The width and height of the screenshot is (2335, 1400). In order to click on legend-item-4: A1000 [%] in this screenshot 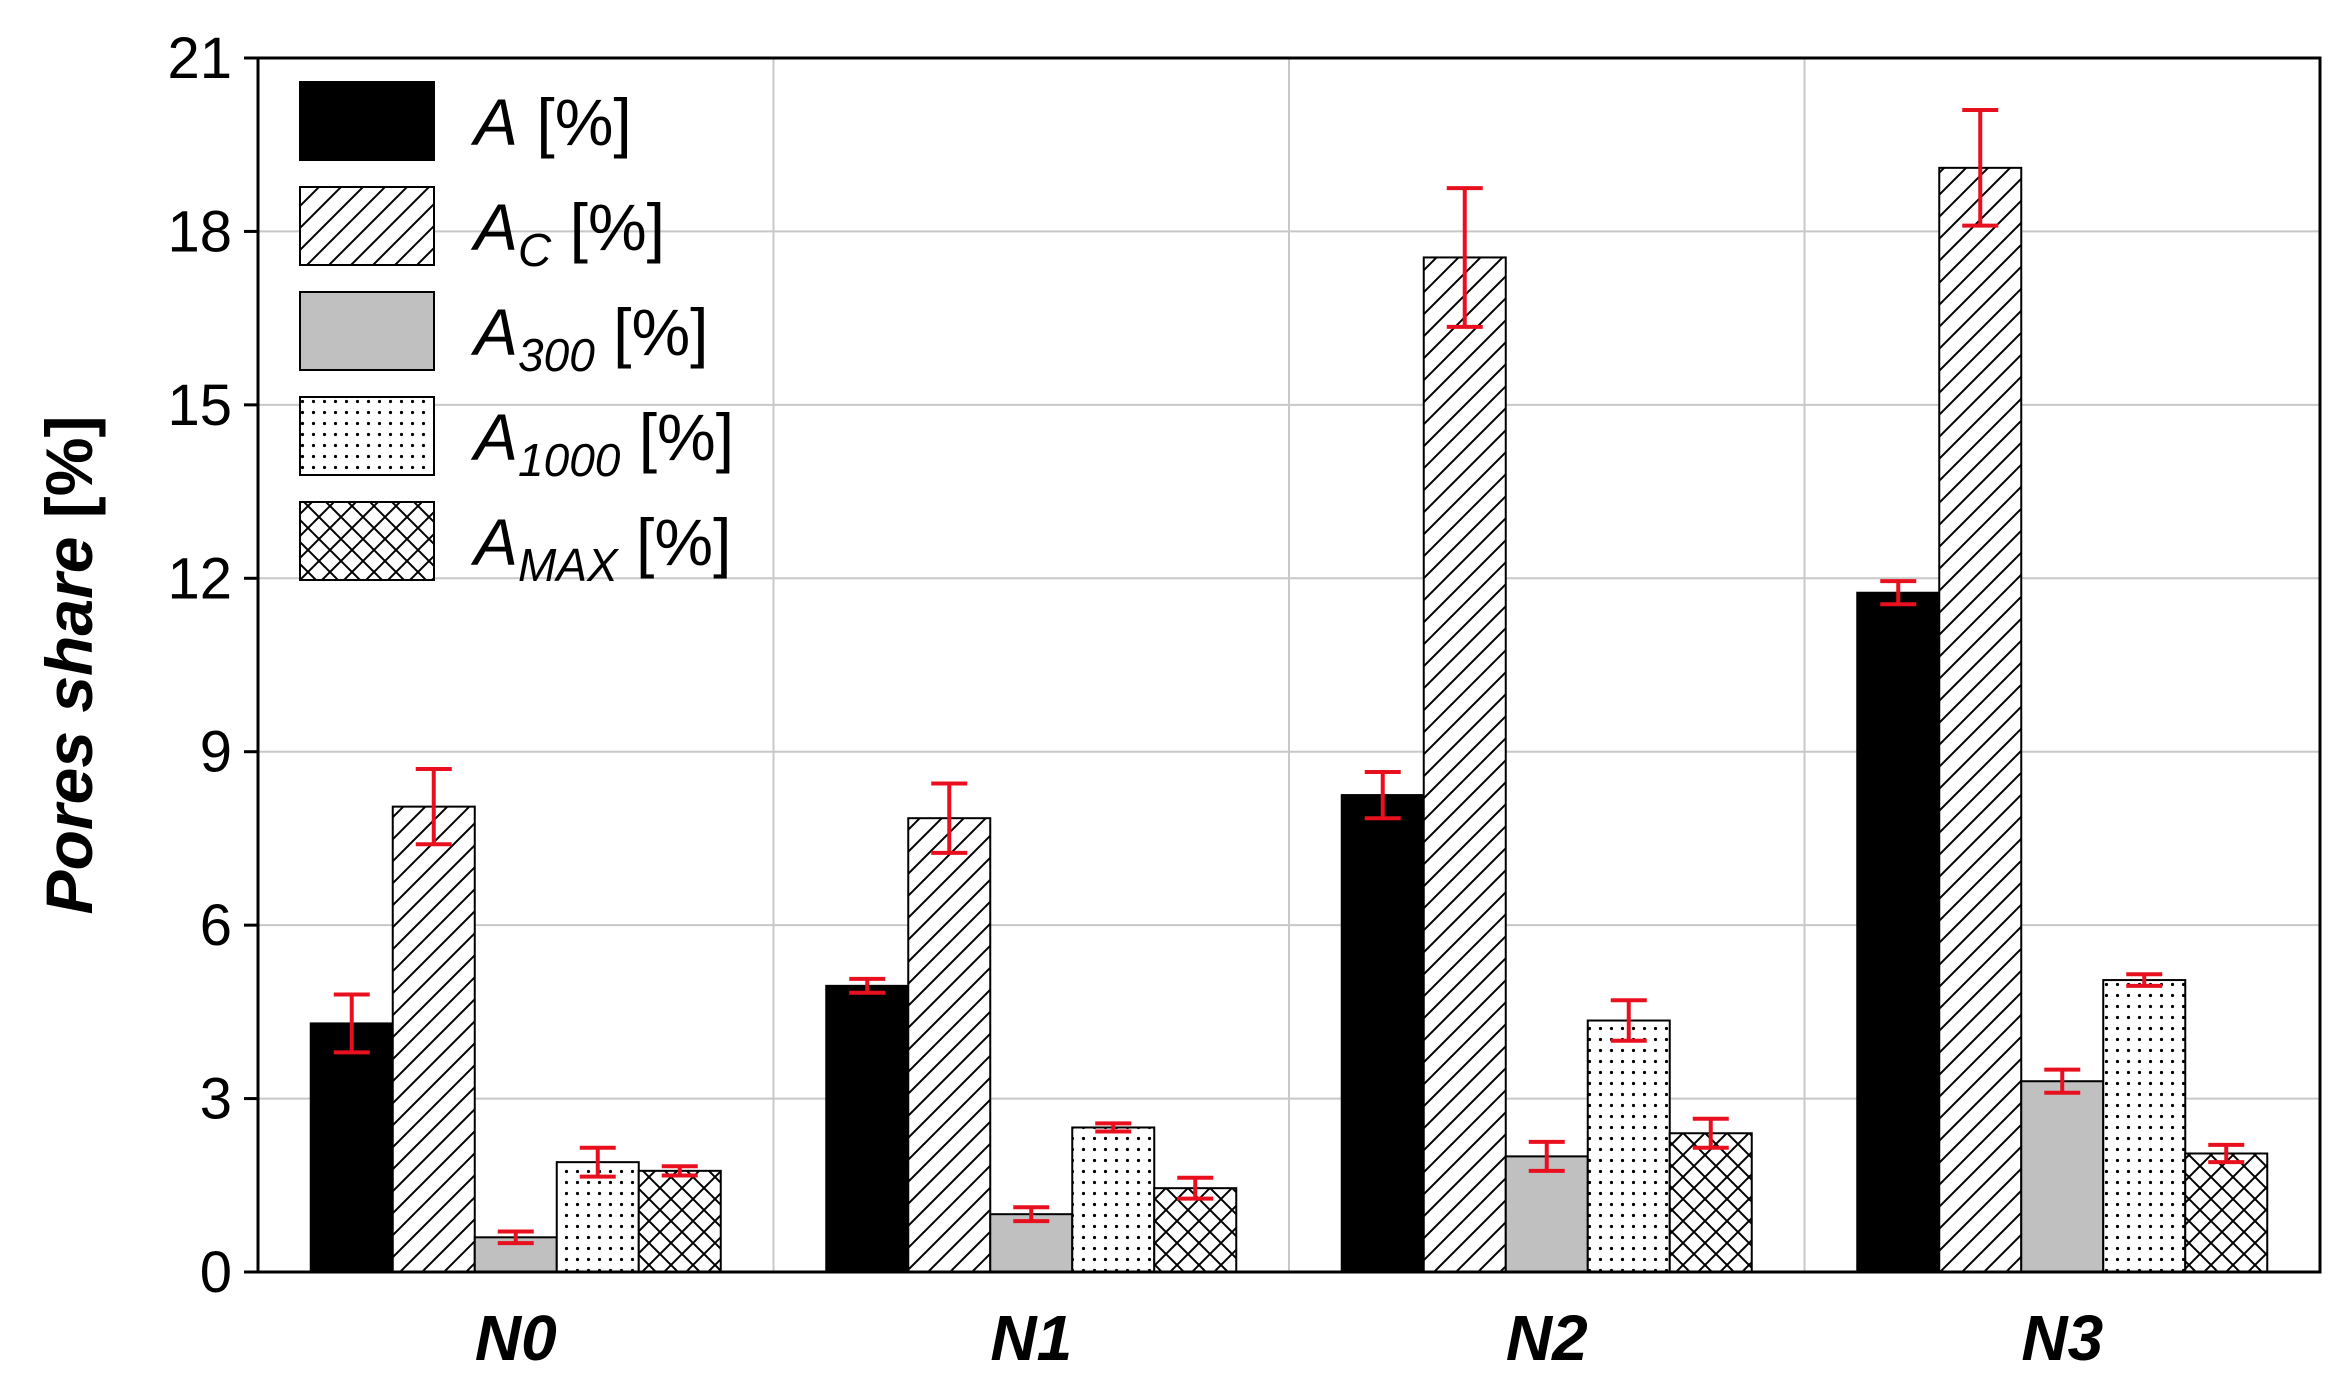, I will do `click(516, 441)`.